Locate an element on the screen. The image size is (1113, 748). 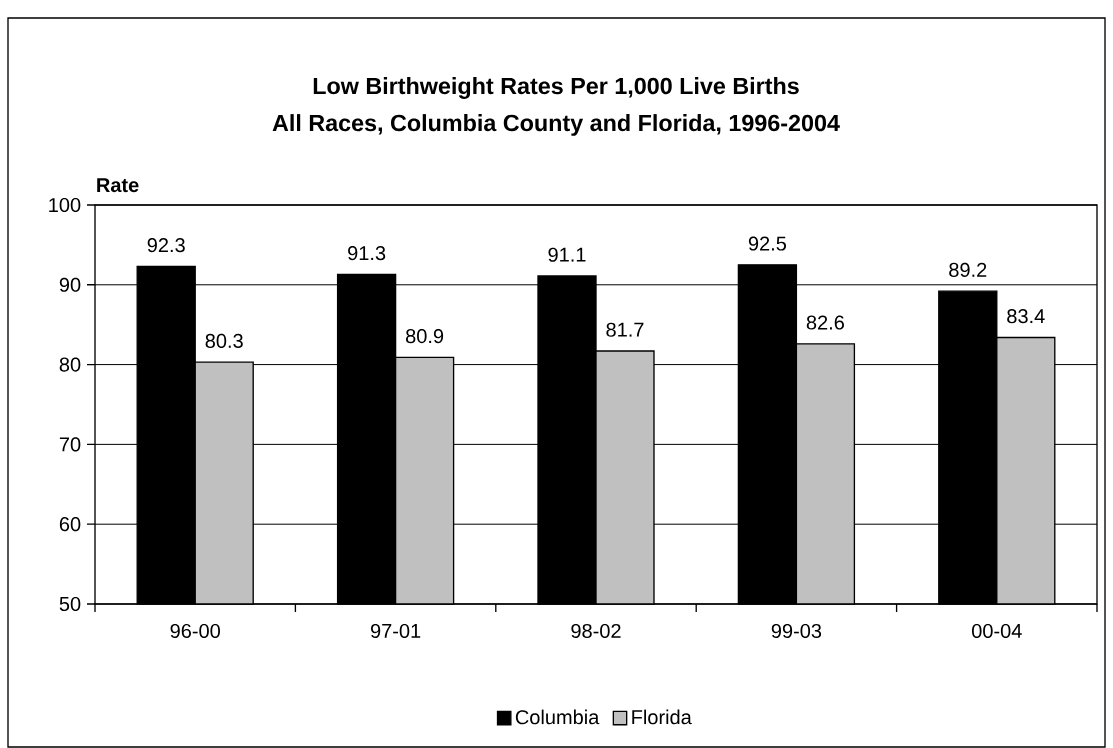
data-label: 92.5 is located at coordinates (767, 243).